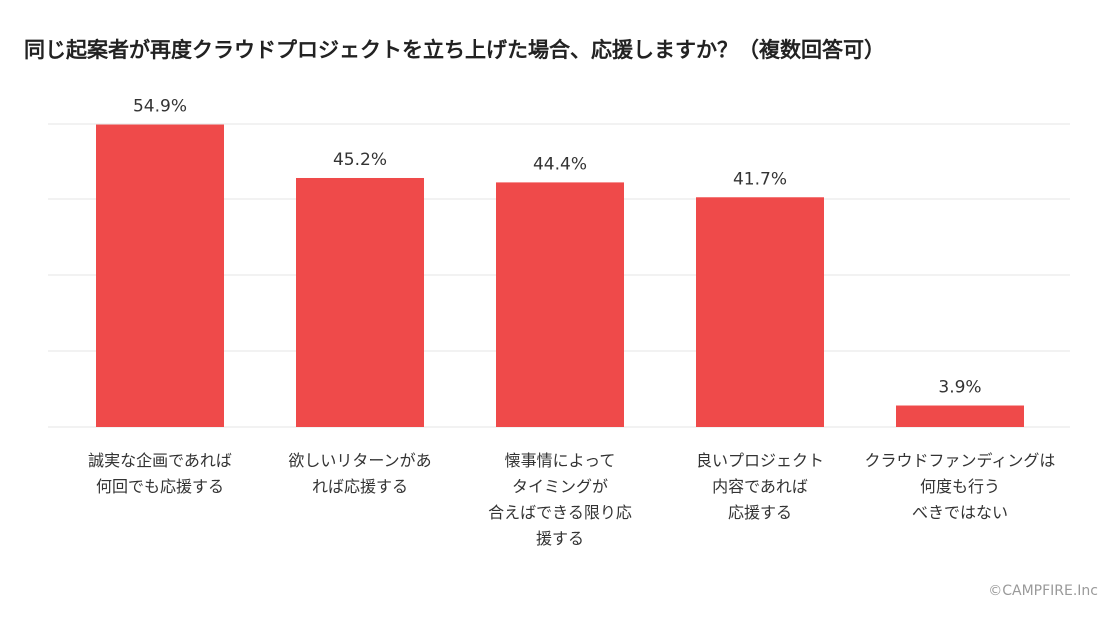  I want to click on category-label-line: 良いプロジェクト, so click(759, 460).